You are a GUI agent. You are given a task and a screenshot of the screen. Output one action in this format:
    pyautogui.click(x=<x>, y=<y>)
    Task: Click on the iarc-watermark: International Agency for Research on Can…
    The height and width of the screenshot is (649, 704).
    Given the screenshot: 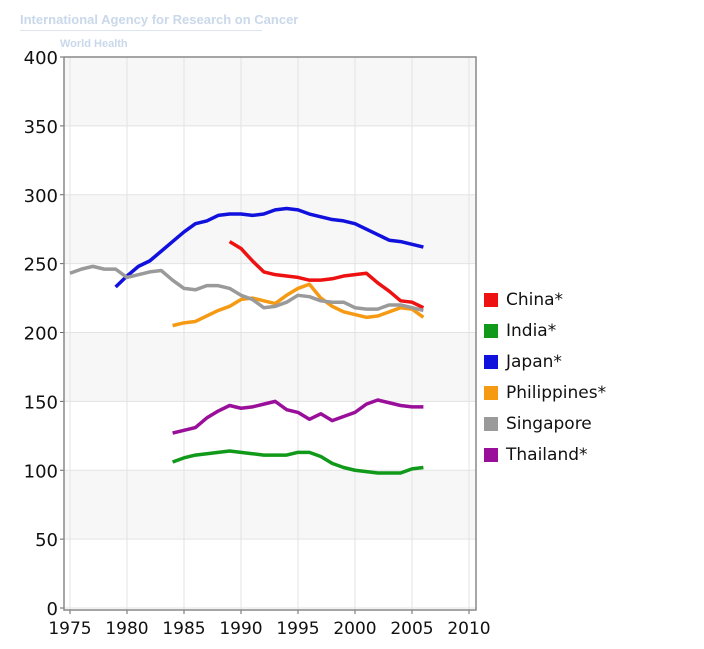 What is the action you would take?
    pyautogui.click(x=159, y=21)
    